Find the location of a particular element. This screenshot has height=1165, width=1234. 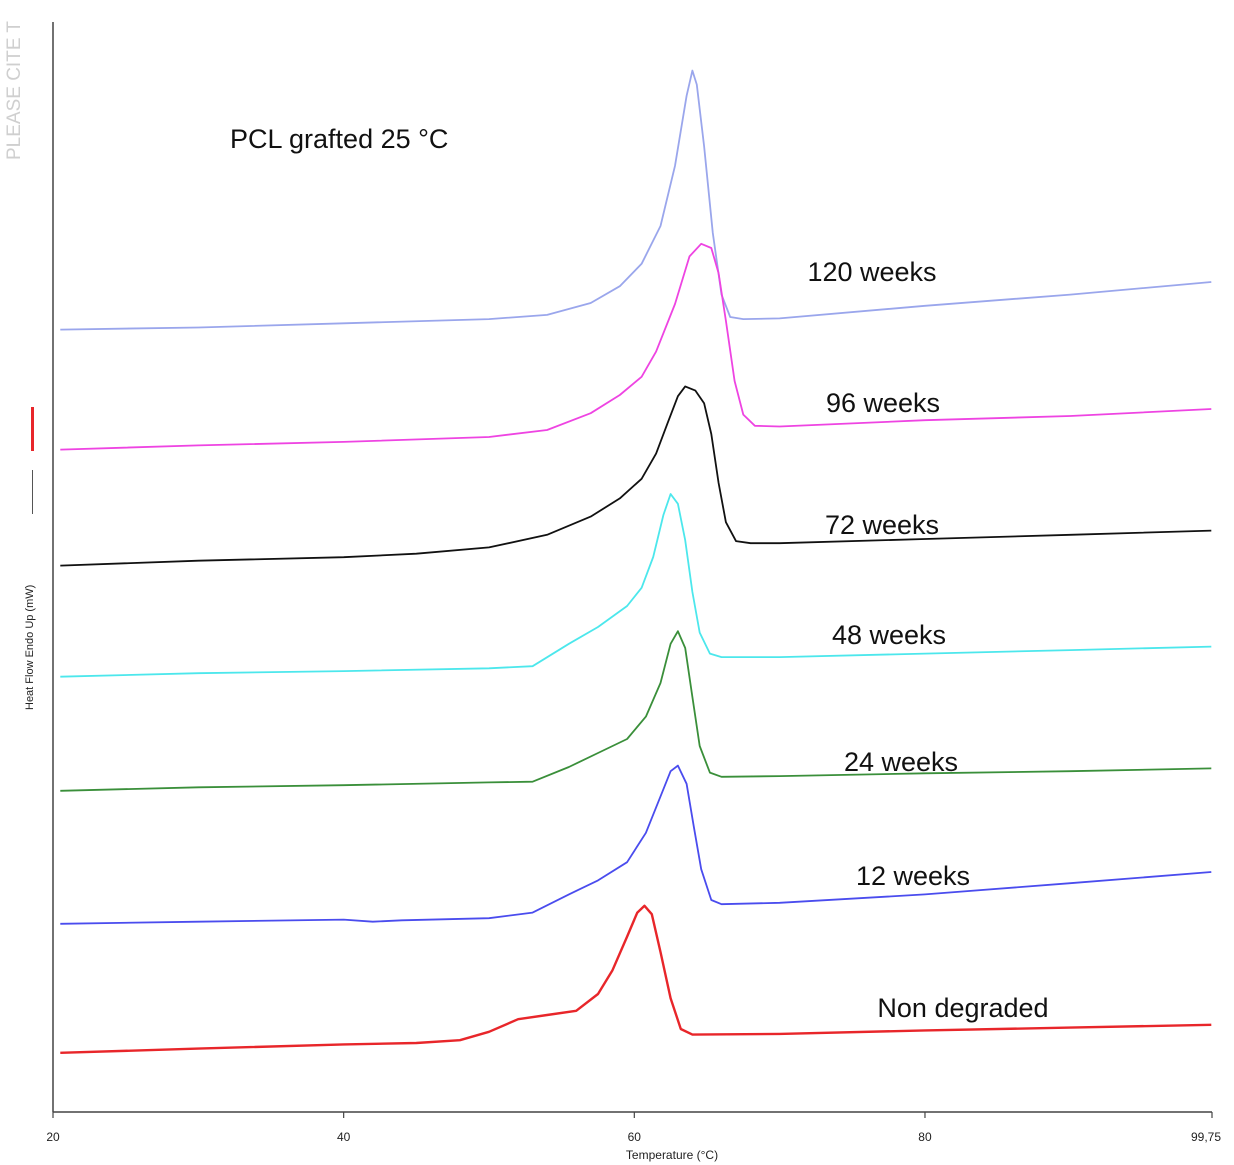

series-line-24-weeks is located at coordinates (636, 711).